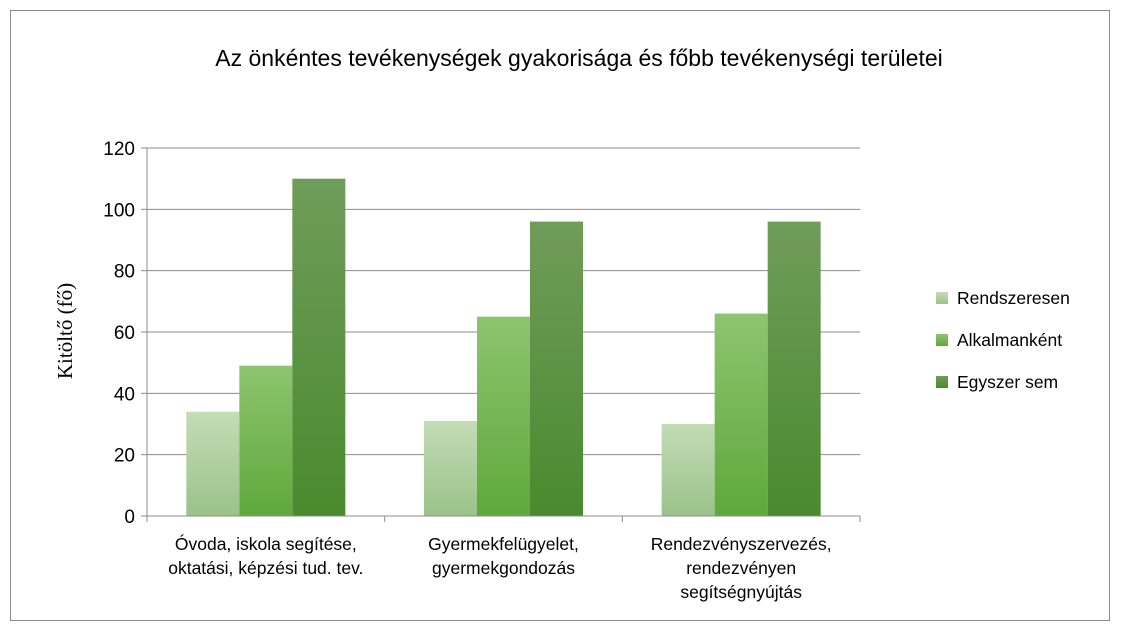 This screenshot has width=1124, height=633. What do you see at coordinates (556, 368) in the screenshot?
I see `bar-egyszer sem-2` at bounding box center [556, 368].